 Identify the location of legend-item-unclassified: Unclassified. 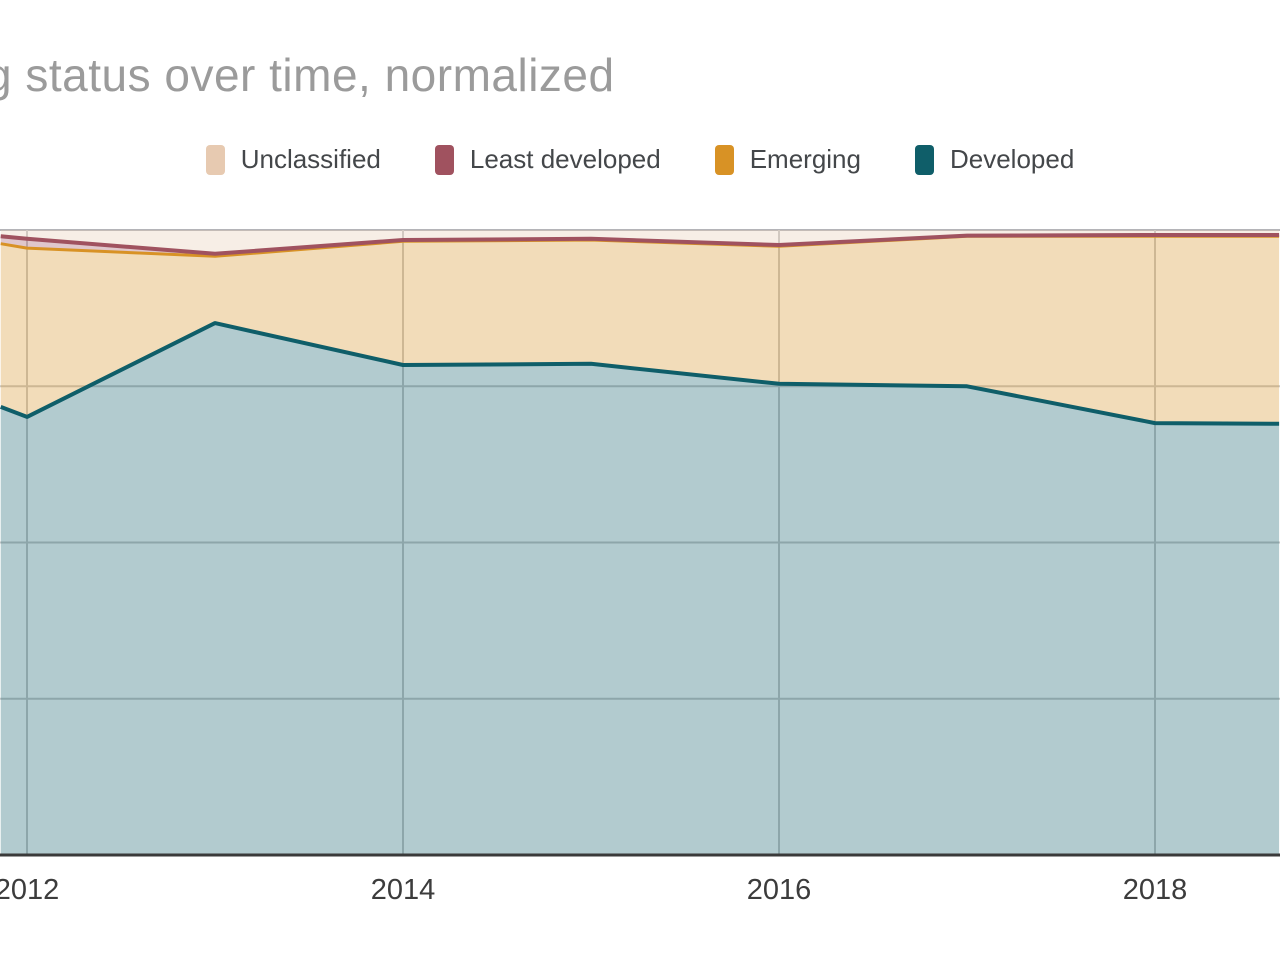
(293, 159).